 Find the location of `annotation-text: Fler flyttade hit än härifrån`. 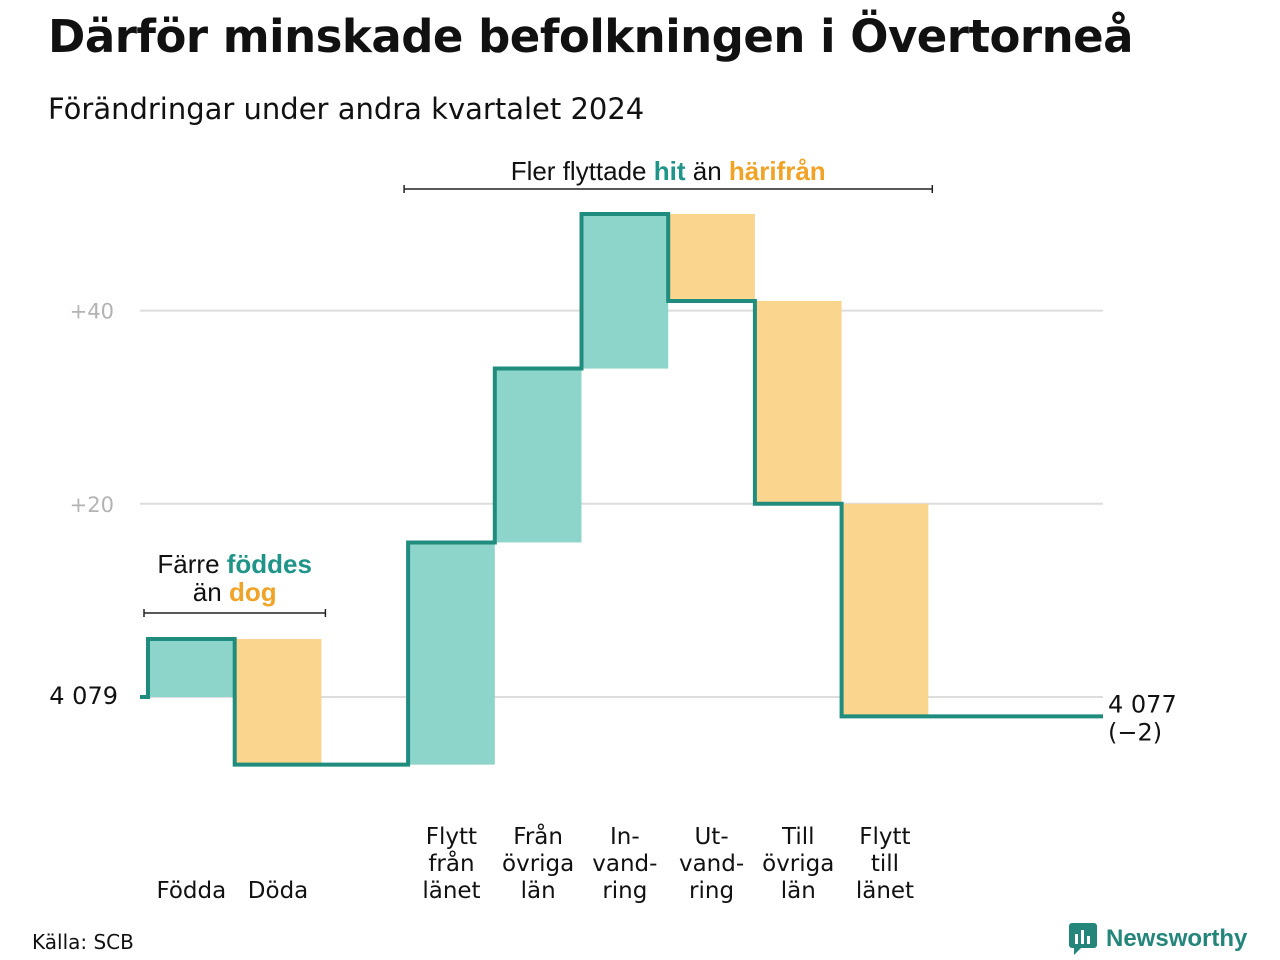

annotation-text: Fler flyttade hit än härifrån is located at coordinates (668, 171).